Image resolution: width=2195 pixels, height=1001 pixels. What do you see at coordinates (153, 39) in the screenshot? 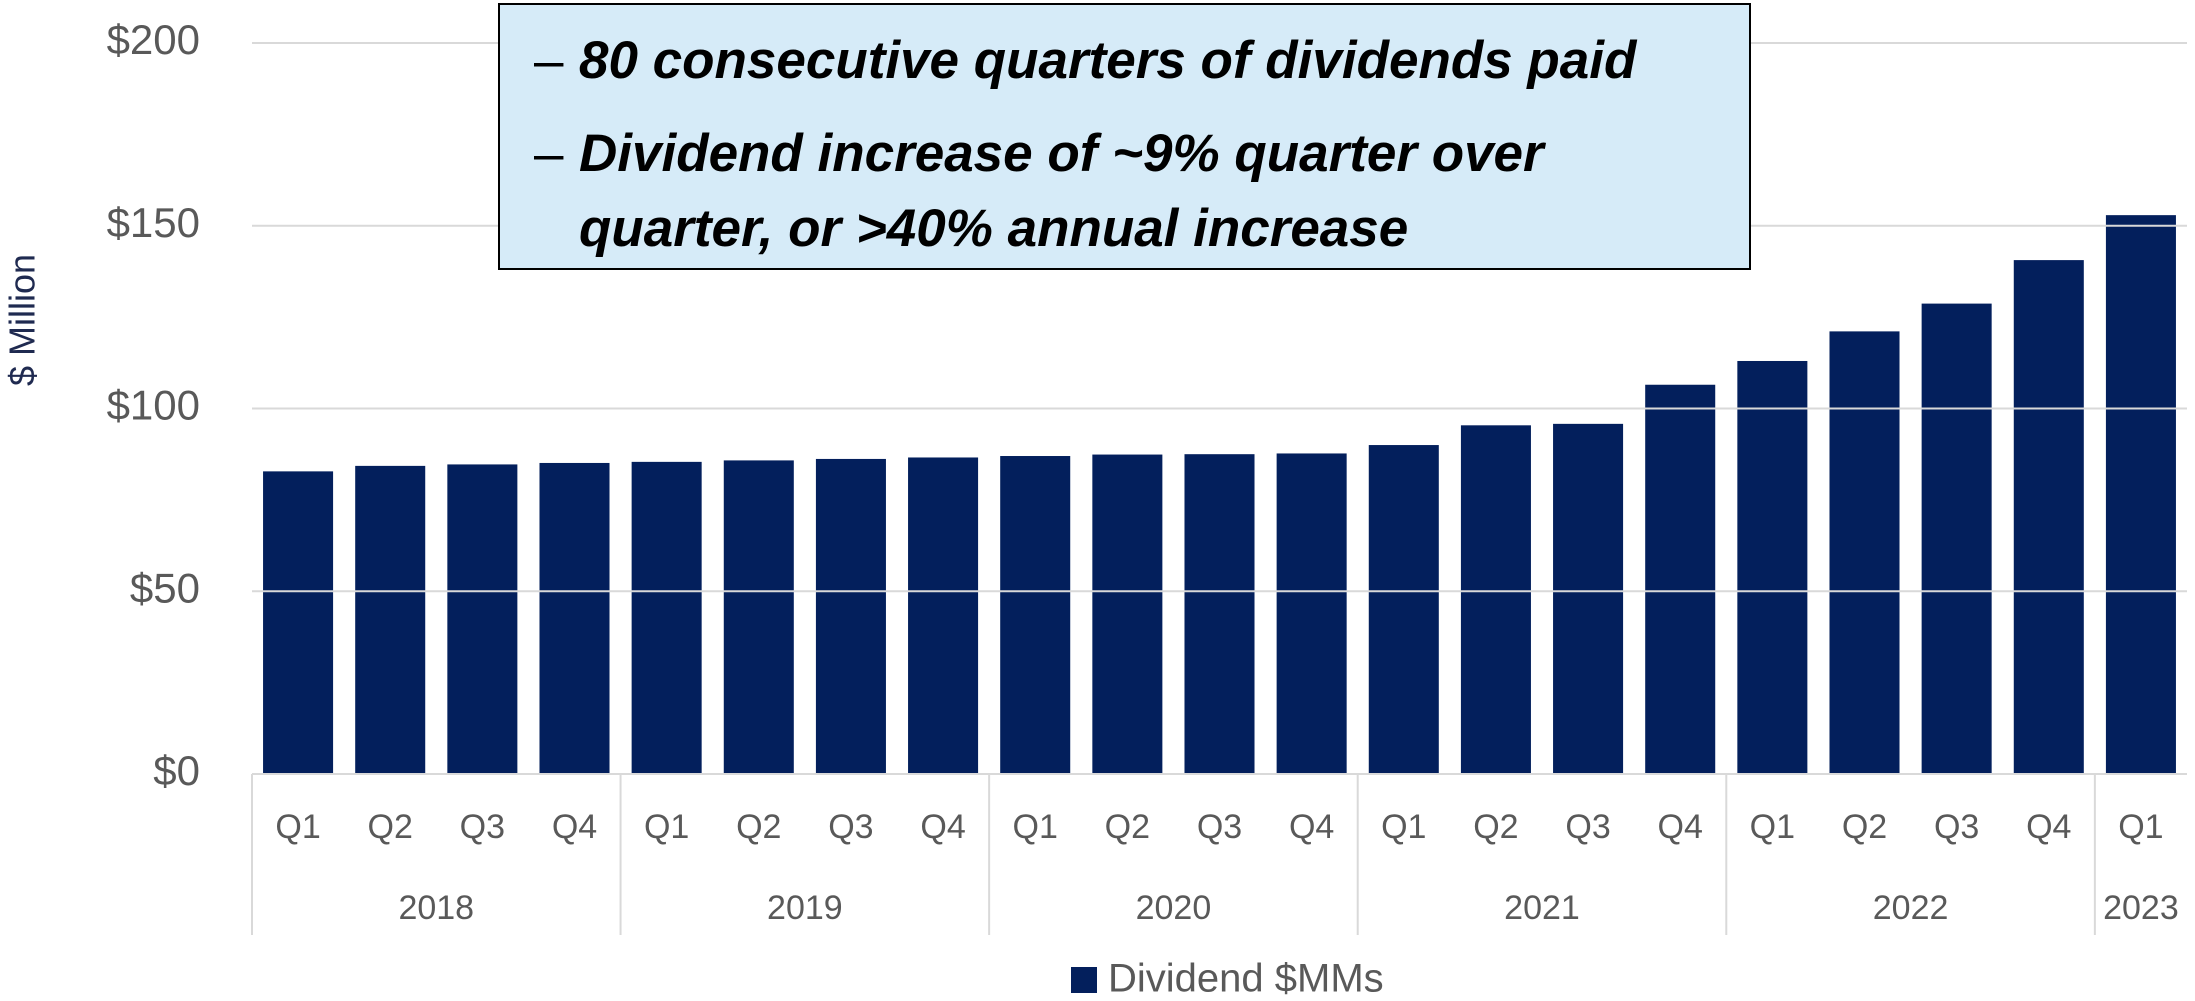
I see `y-tick-label: $200` at bounding box center [153, 39].